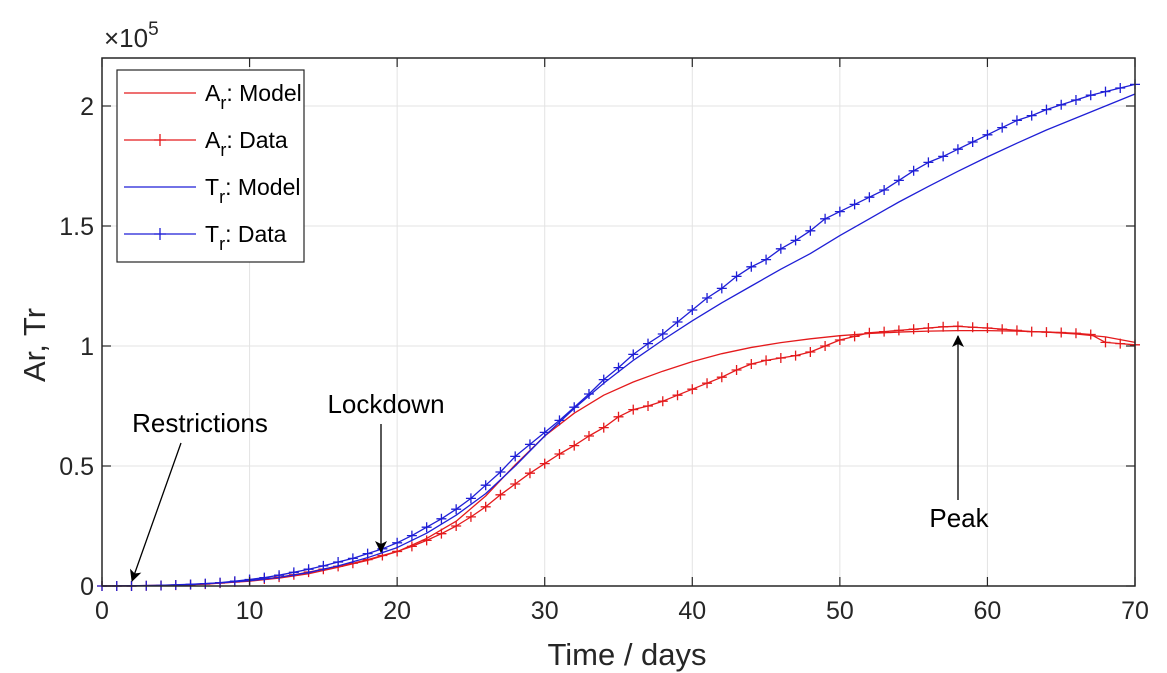 The image size is (1167, 673). Describe the element at coordinates (988, 611) in the screenshot. I see `x-tick-label: 60` at that location.